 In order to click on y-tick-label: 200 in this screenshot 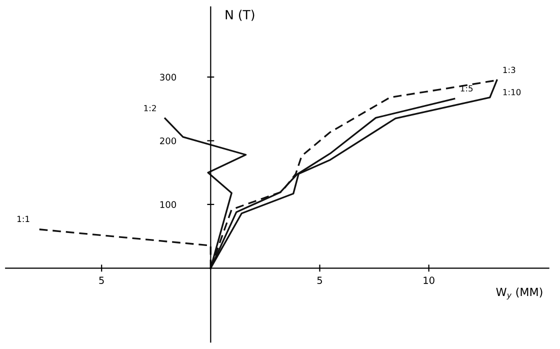, I will do `click(168, 140)`.